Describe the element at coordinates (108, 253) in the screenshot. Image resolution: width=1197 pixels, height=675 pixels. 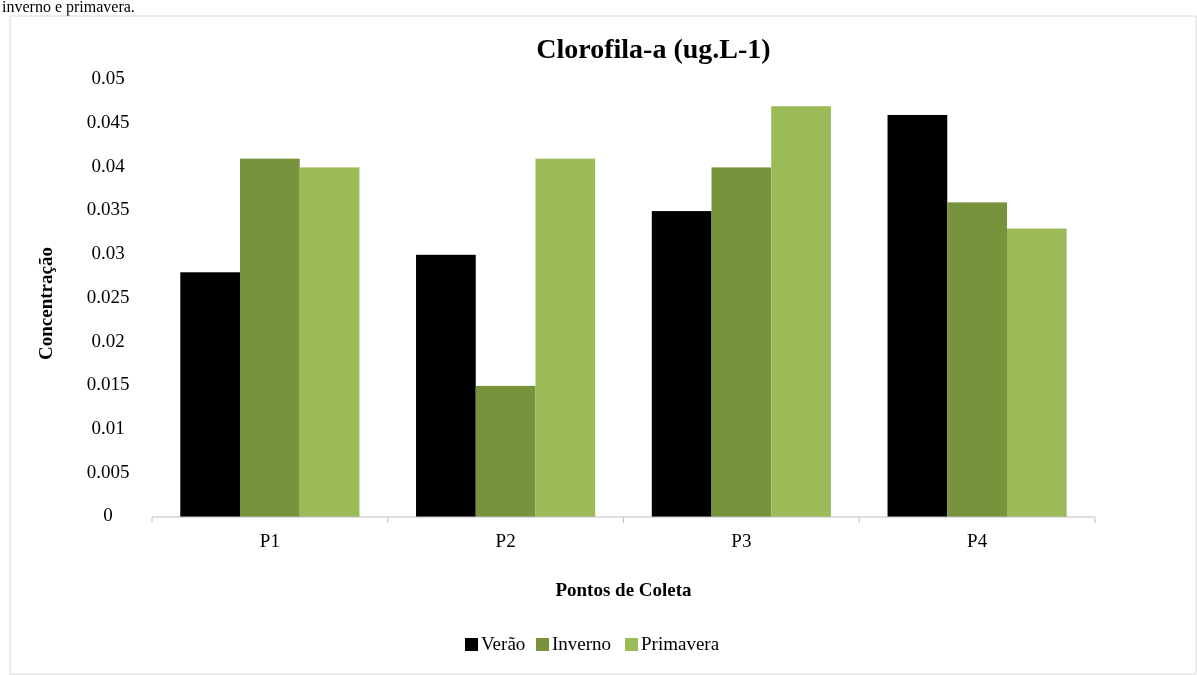
I see `y-tick-label: 0.03` at that location.